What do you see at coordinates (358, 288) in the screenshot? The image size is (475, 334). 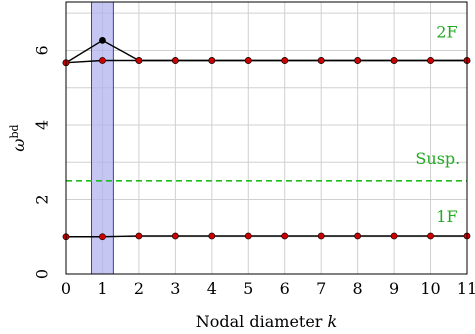 I see `x-tick-label: 8` at bounding box center [358, 288].